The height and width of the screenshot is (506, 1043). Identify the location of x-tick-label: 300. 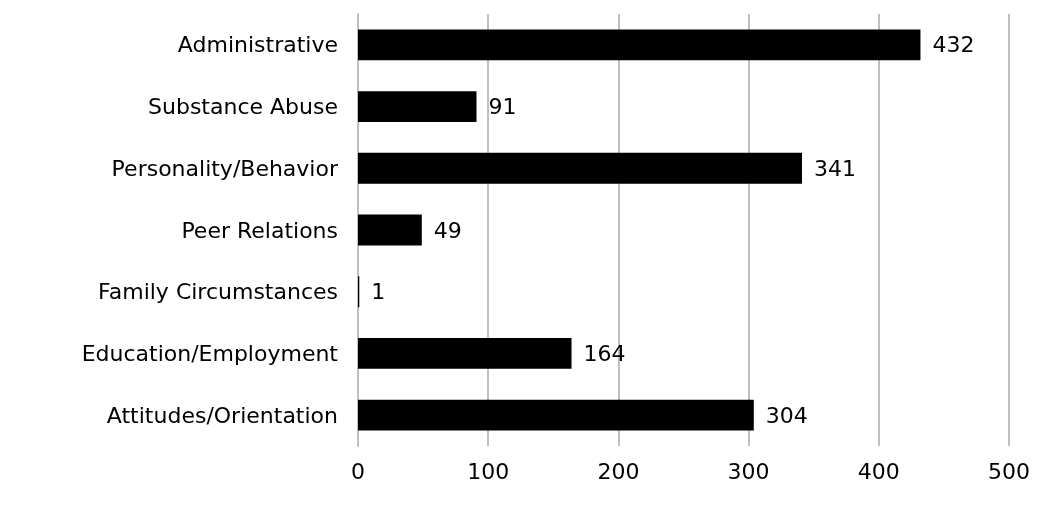
(748, 471).